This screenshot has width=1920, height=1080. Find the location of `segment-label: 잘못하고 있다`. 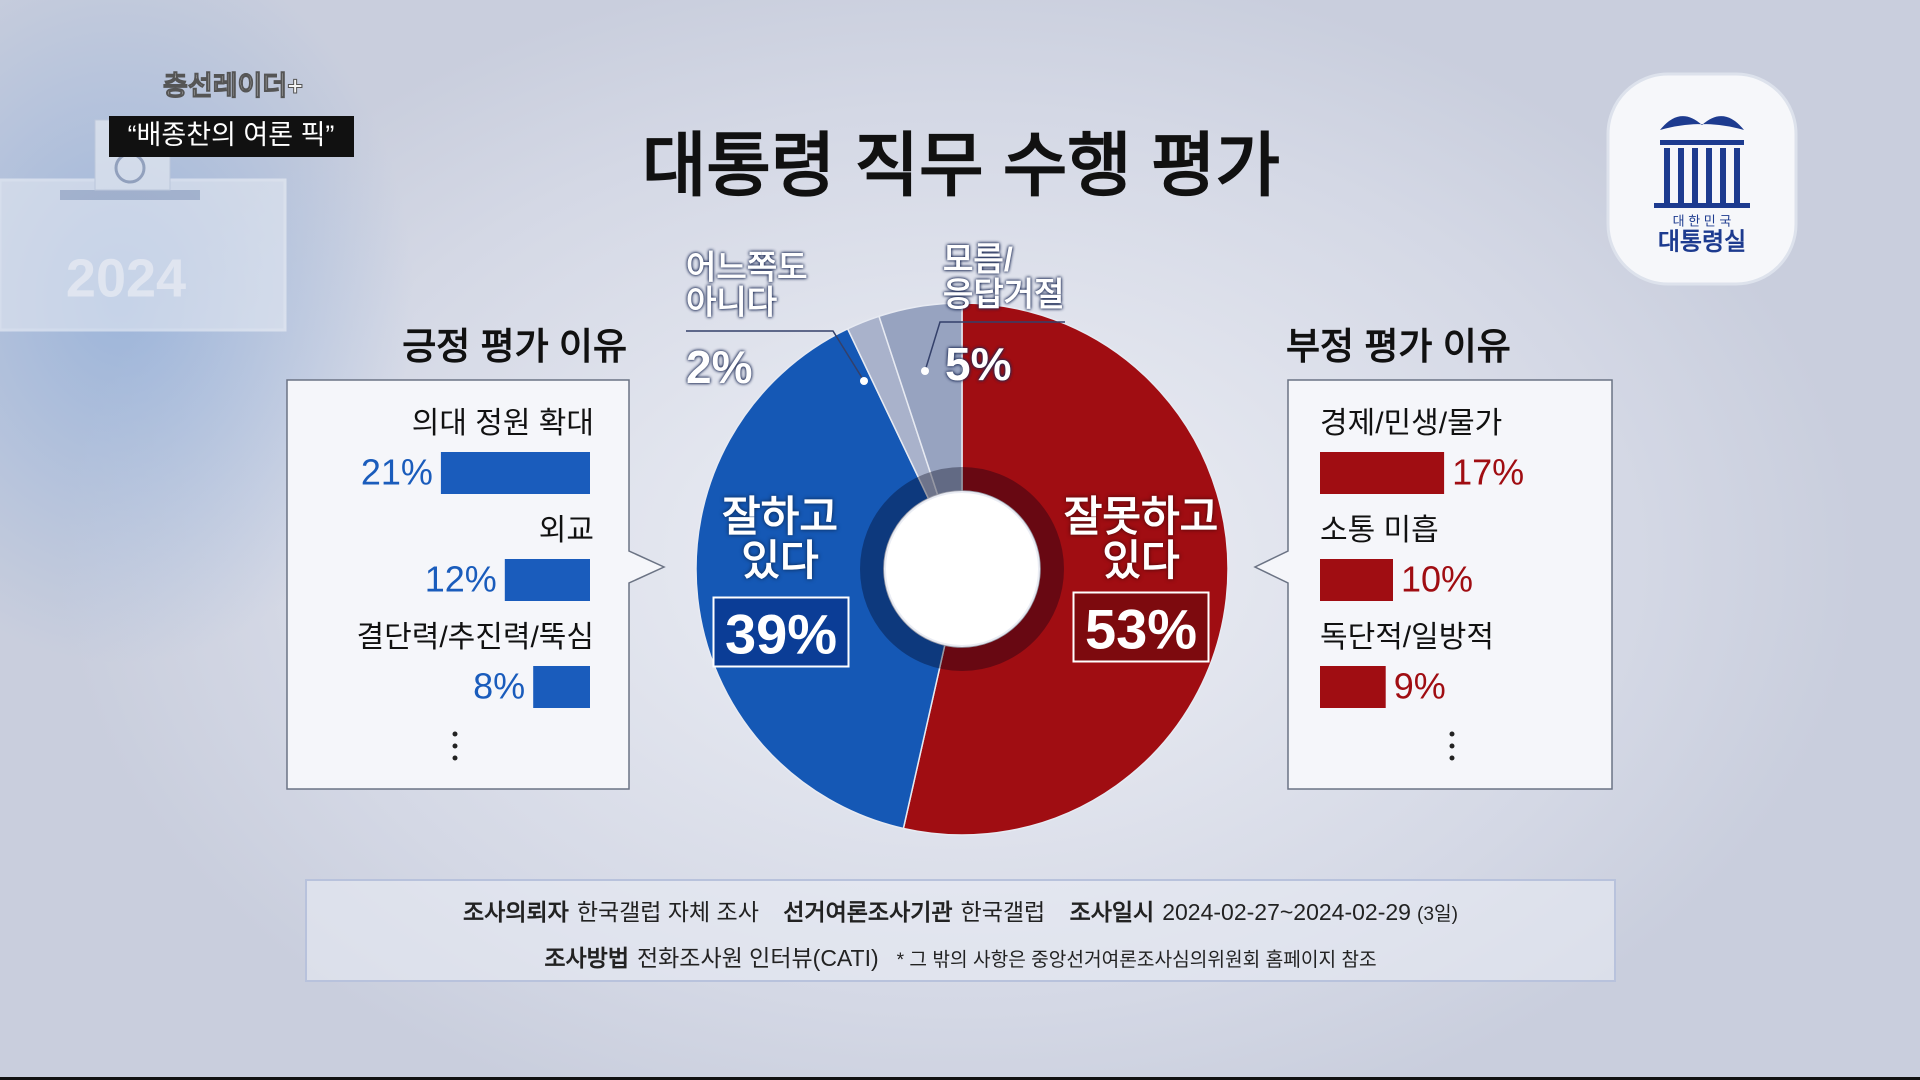

segment-label: 잘못하고 있다 is located at coordinates (1141, 538).